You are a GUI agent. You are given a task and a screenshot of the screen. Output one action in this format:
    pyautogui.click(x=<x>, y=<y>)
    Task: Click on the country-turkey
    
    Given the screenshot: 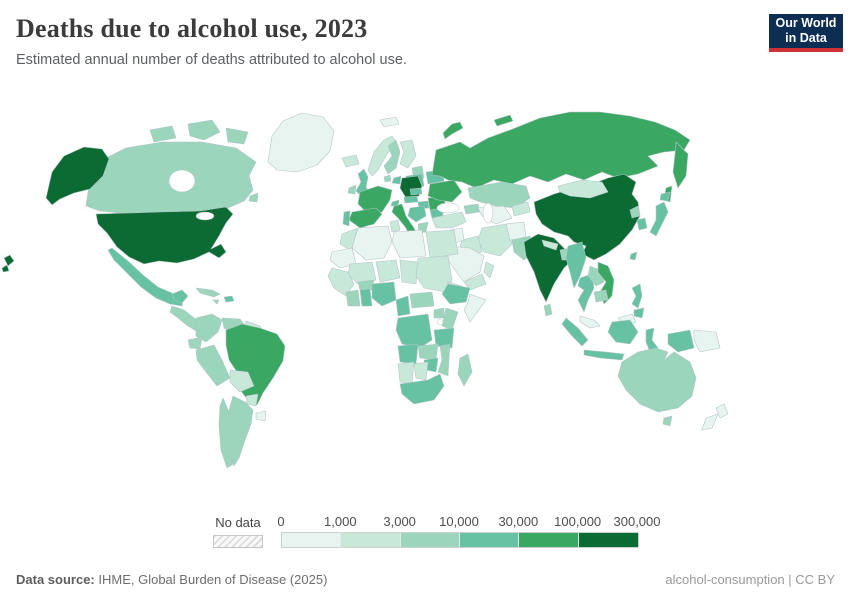 What is the action you would take?
    pyautogui.click(x=449, y=220)
    